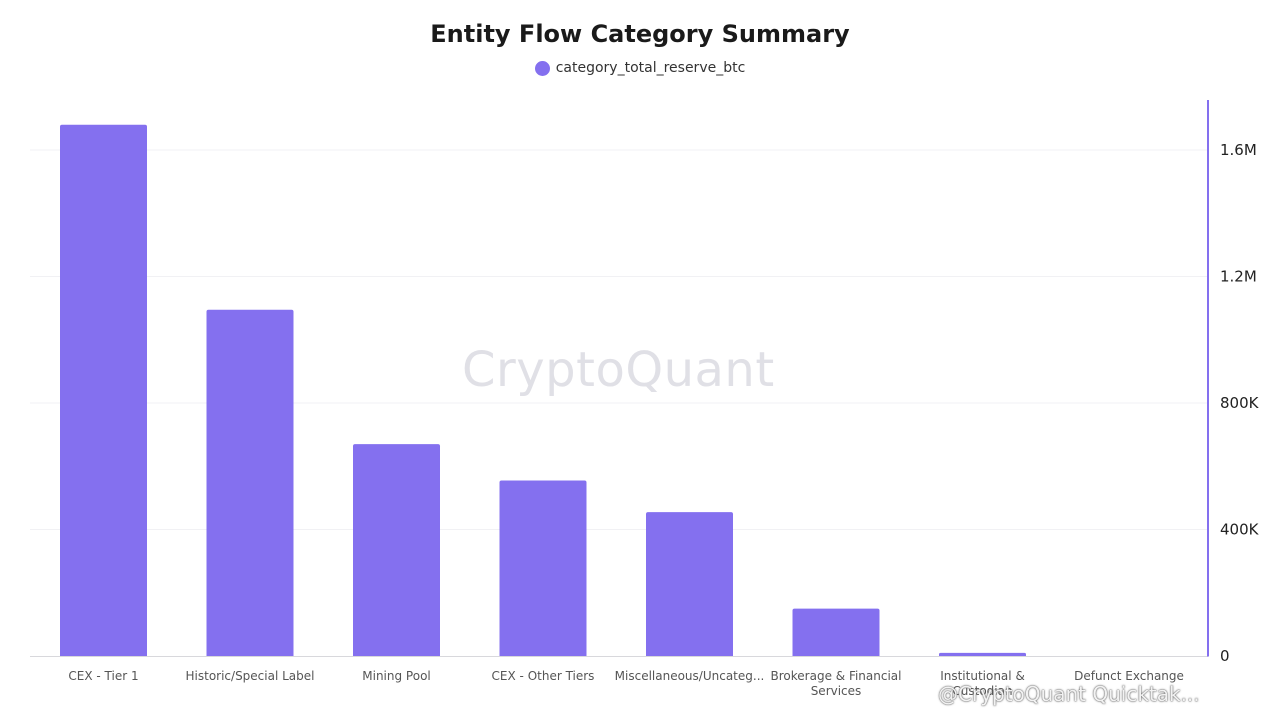 The width and height of the screenshot is (1280, 720). I want to click on x-tick-label-line: Brokerage & Financial, so click(836, 676).